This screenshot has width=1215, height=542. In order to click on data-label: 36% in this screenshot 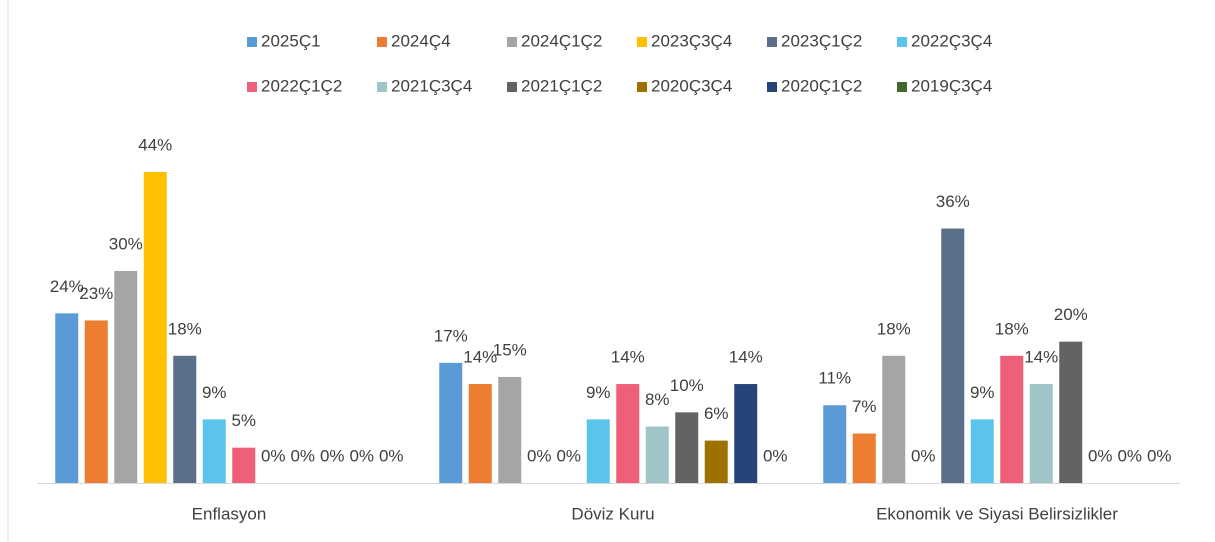, I will do `click(953, 201)`.